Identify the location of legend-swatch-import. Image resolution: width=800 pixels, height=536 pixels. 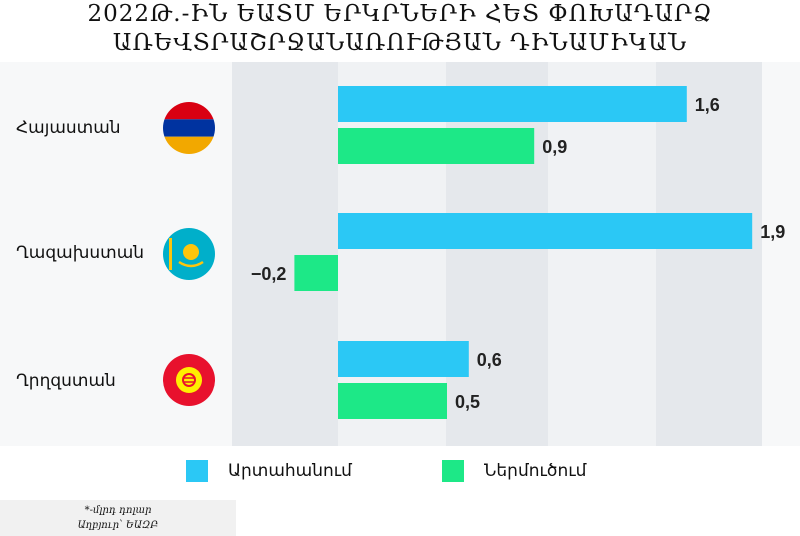
(453, 471).